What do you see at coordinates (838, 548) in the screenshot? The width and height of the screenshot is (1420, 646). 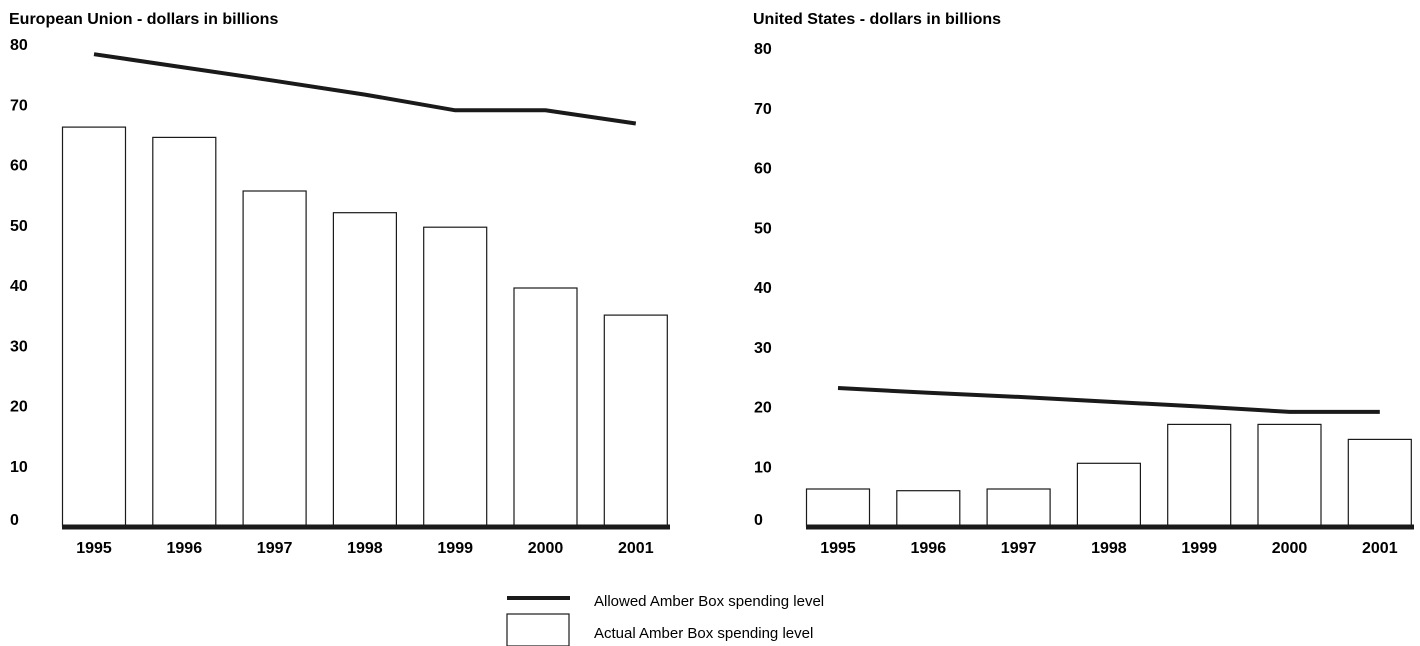 I see `us-x-tick-label-1995: 1995` at bounding box center [838, 548].